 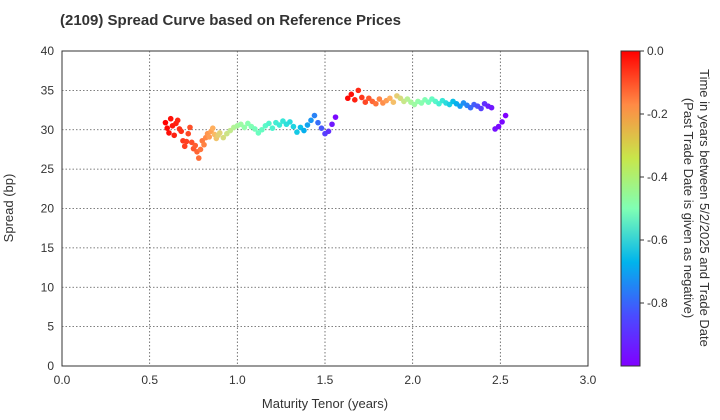 What do you see at coordinates (655, 51) in the screenshot?
I see `colorbar-tick-label: 0.0` at bounding box center [655, 51].